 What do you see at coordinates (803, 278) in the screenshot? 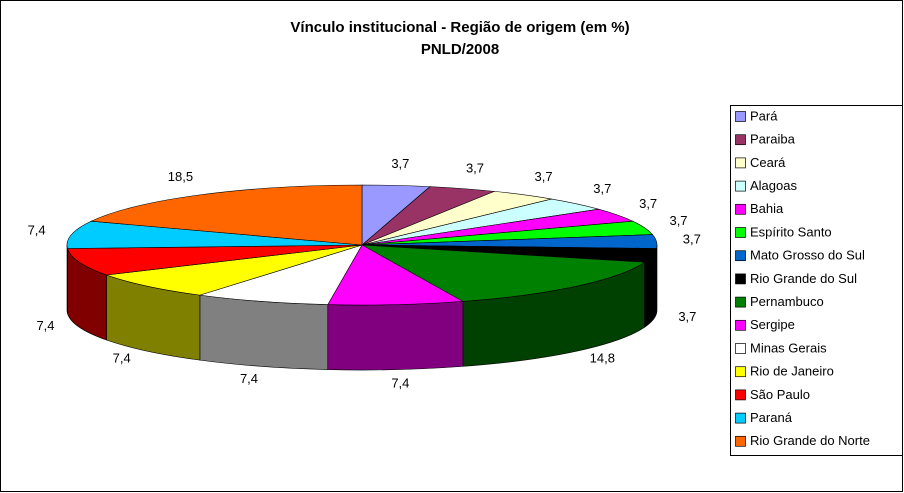
I see `legend-label: Rio Grande do Sul` at bounding box center [803, 278].